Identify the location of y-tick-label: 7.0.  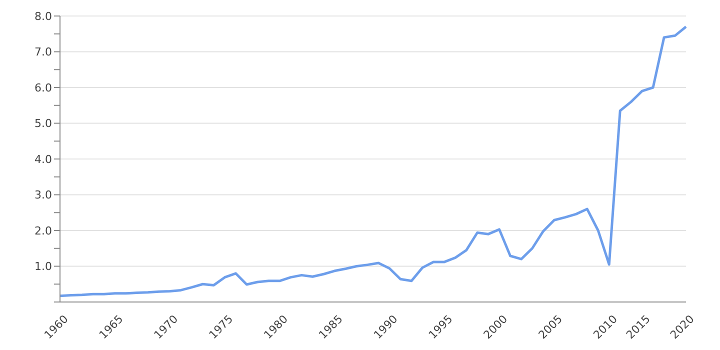
(43, 52).